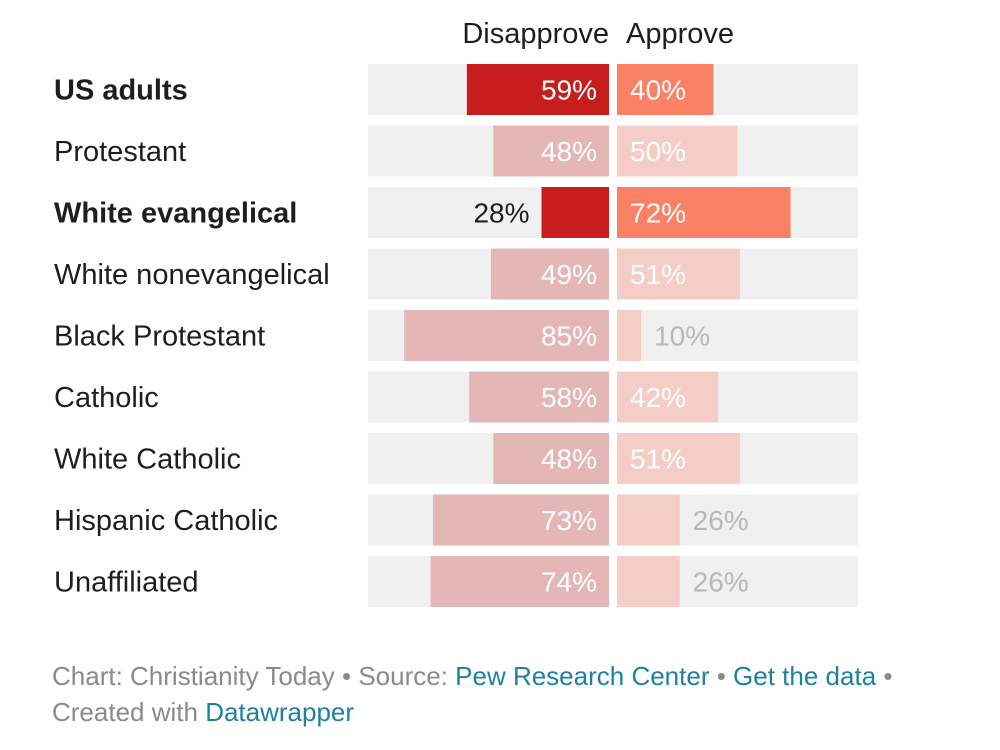 This screenshot has width=1000, height=750. What do you see at coordinates (569, 520) in the screenshot?
I see `value-disapprove-hispanic-catholic: 73%` at bounding box center [569, 520].